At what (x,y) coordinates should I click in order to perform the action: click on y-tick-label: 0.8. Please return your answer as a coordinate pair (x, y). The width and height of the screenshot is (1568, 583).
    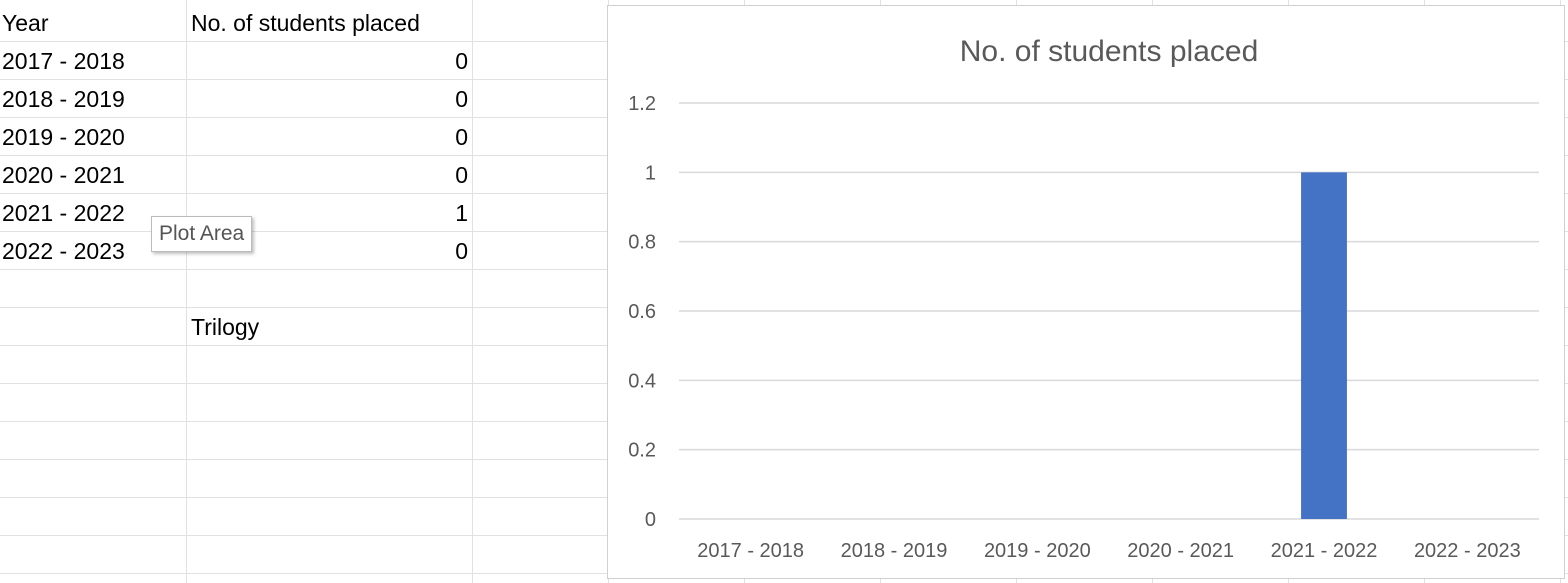
    Looking at the image, I should click on (642, 243).